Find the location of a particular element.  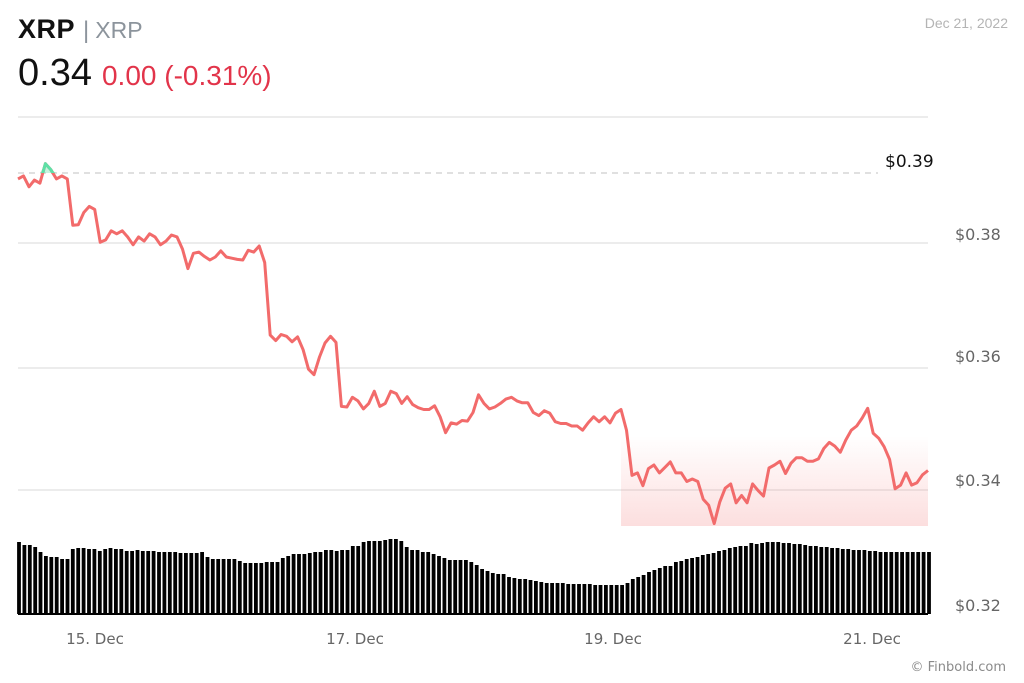

reference-line: $0.39 is located at coordinates (476, 163).